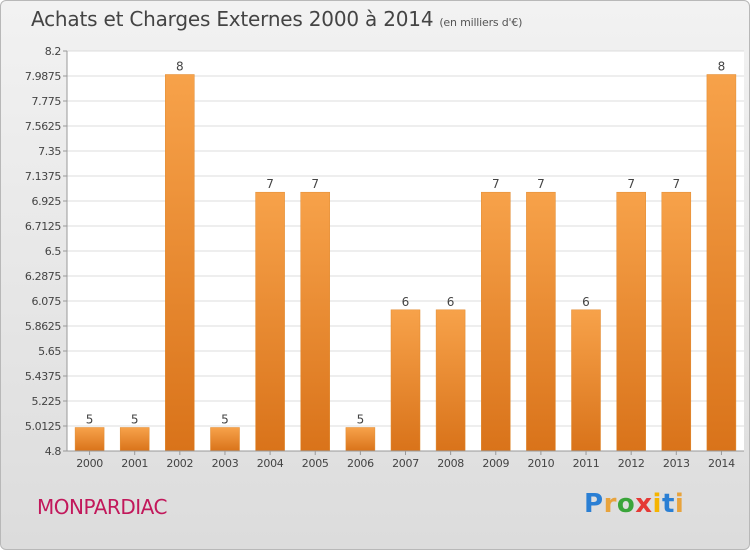 The image size is (750, 550). I want to click on y-tick-label: 7.775, so click(47, 101).